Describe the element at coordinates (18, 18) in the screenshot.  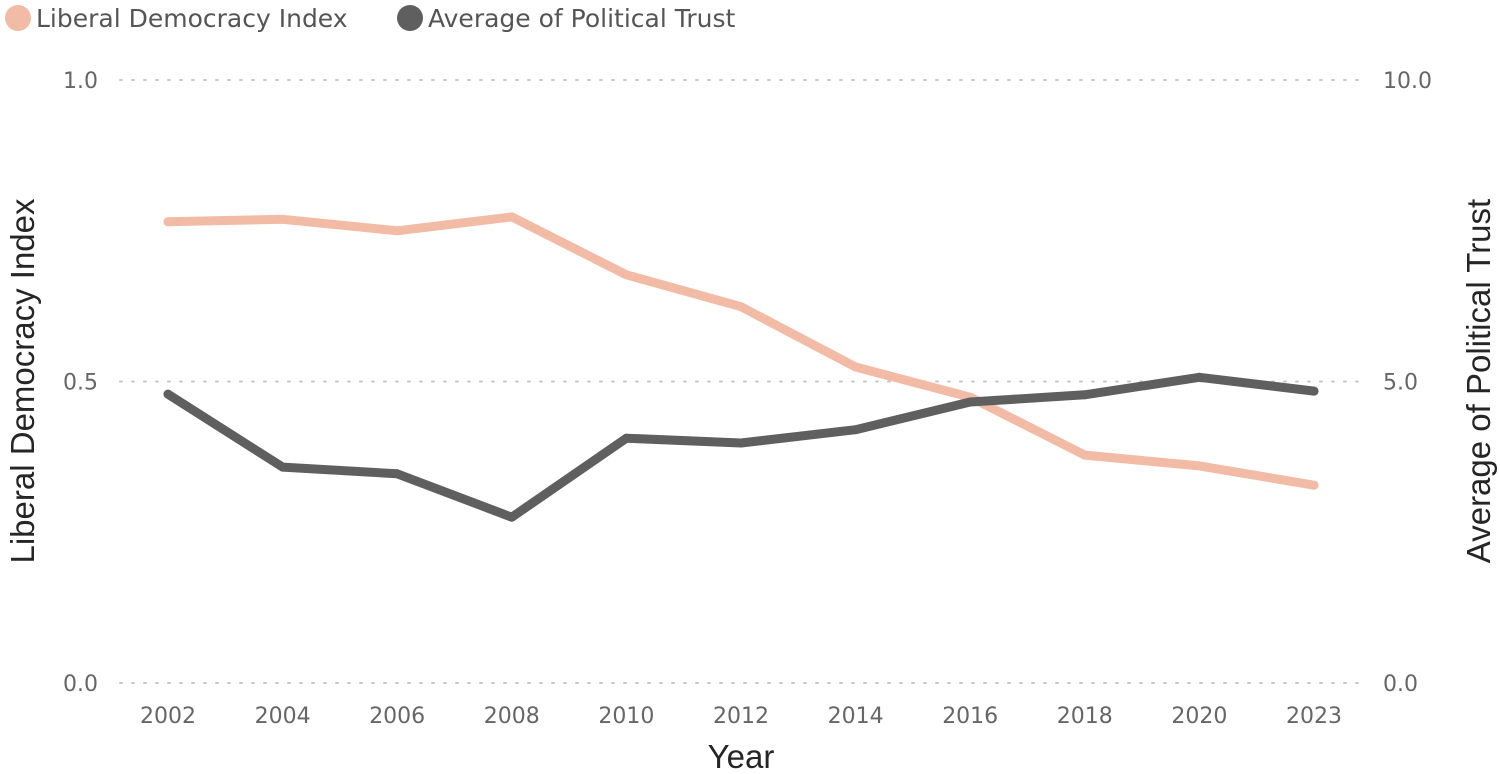
I see `legend-swatch-liberal-democracy-index` at that location.